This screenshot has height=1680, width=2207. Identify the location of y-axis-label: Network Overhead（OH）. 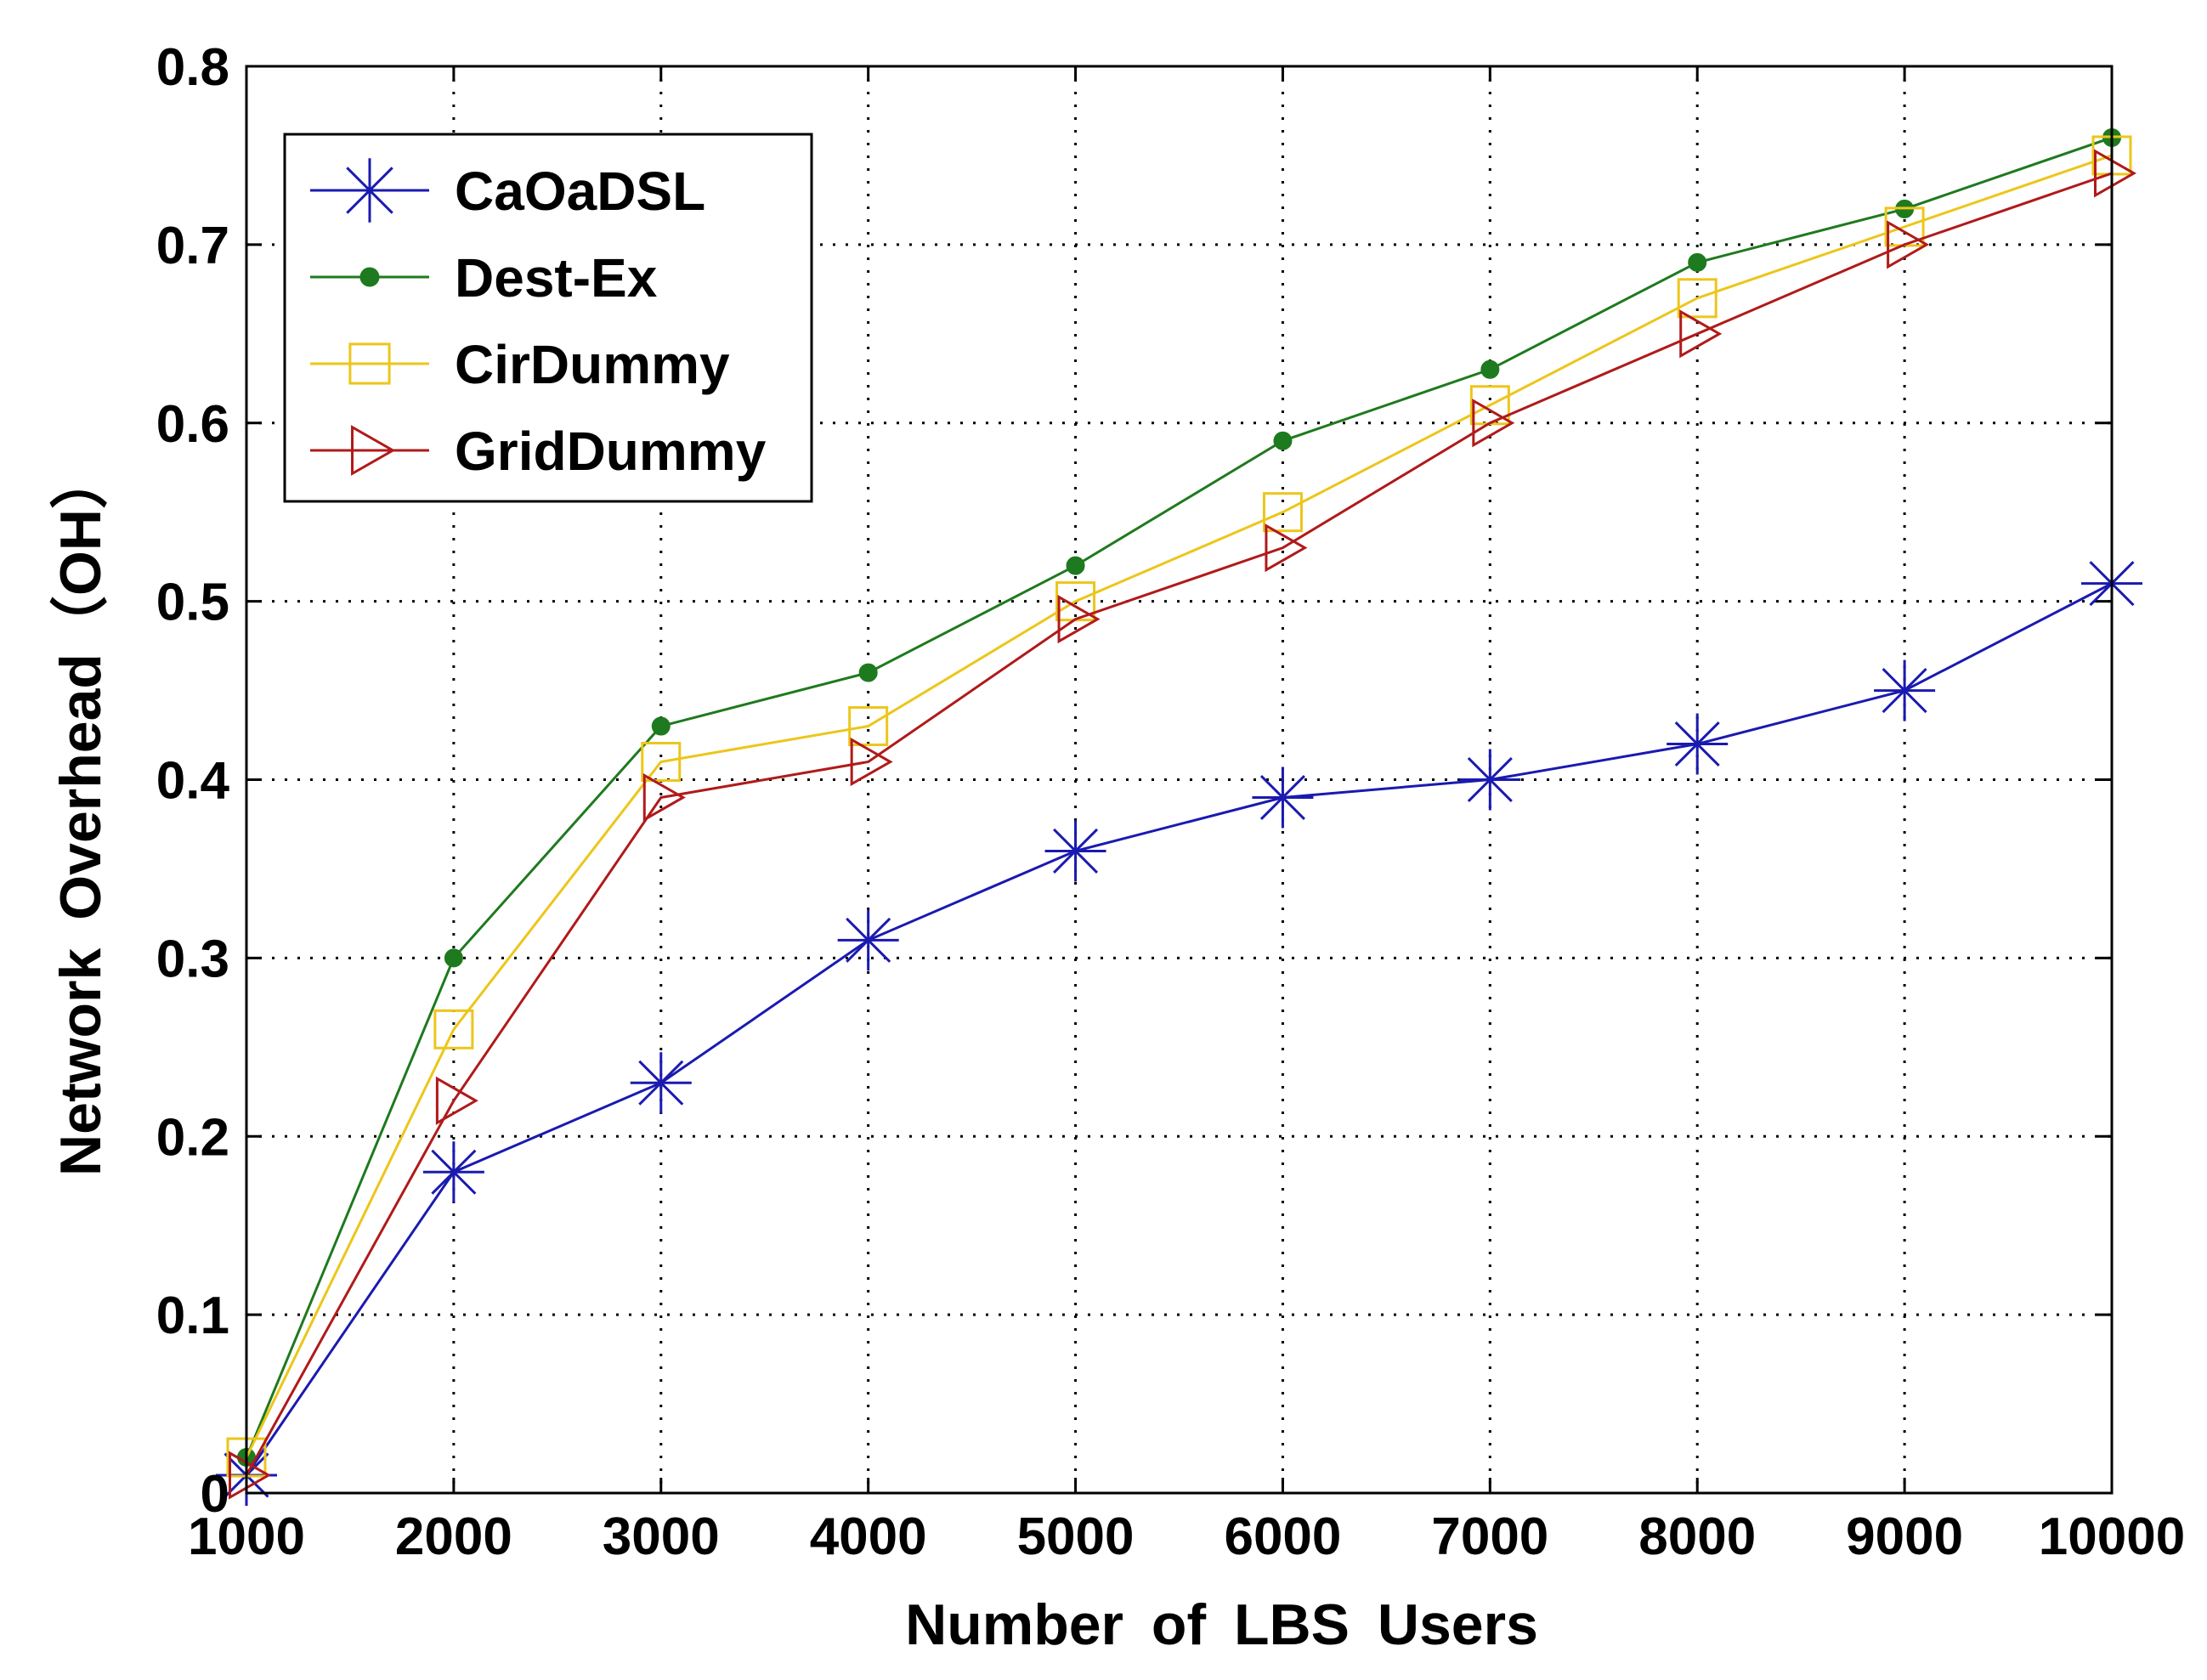
(80, 813).